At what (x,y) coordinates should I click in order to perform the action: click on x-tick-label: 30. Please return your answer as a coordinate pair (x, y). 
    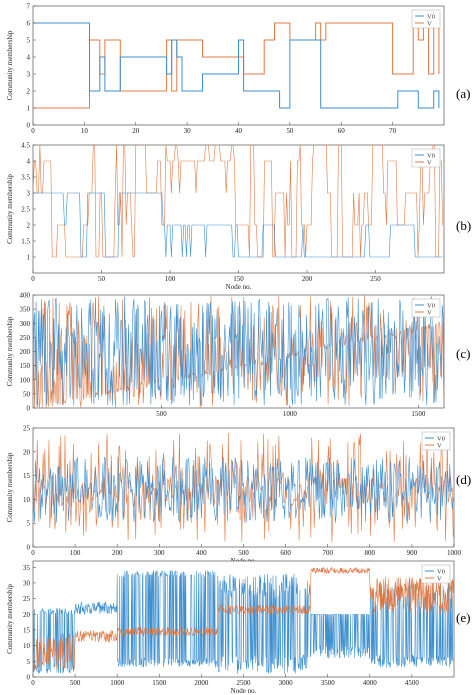
    Looking at the image, I should click on (188, 131).